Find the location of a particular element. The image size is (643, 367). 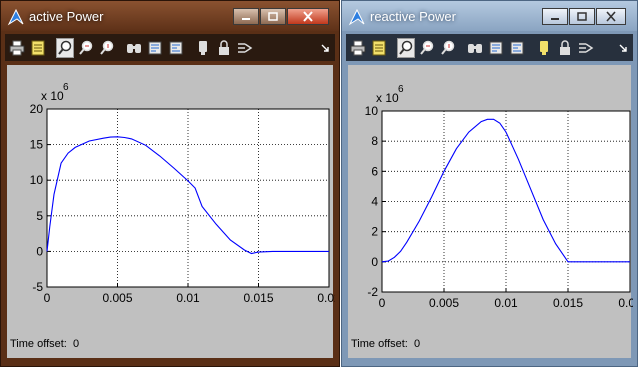

y-tick-label: 8 is located at coordinates (374, 141).